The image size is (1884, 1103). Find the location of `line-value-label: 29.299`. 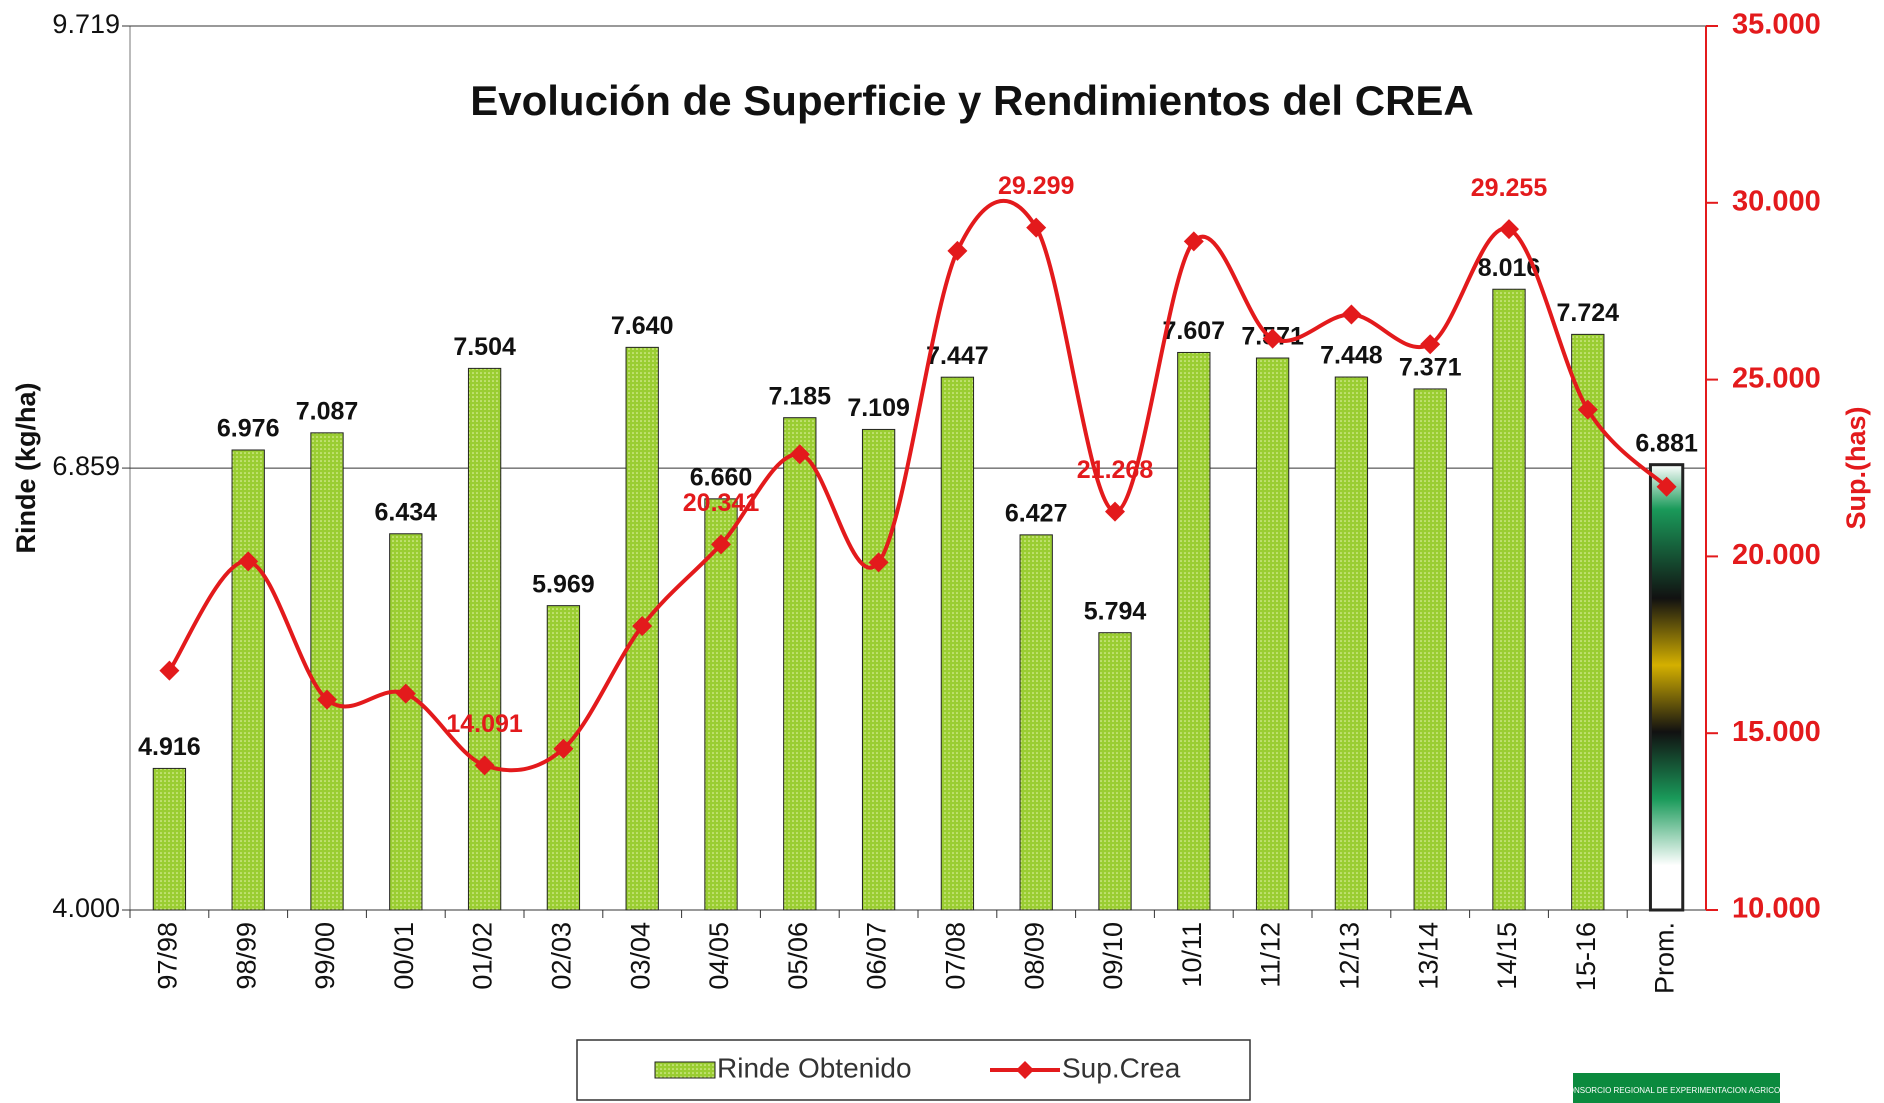

line-value-label: 29.299 is located at coordinates (1036, 186).